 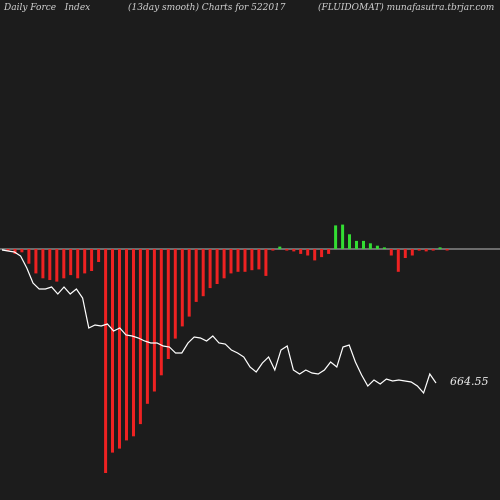 I want to click on header-left: Daily Force Index, so click(x=47, y=8).